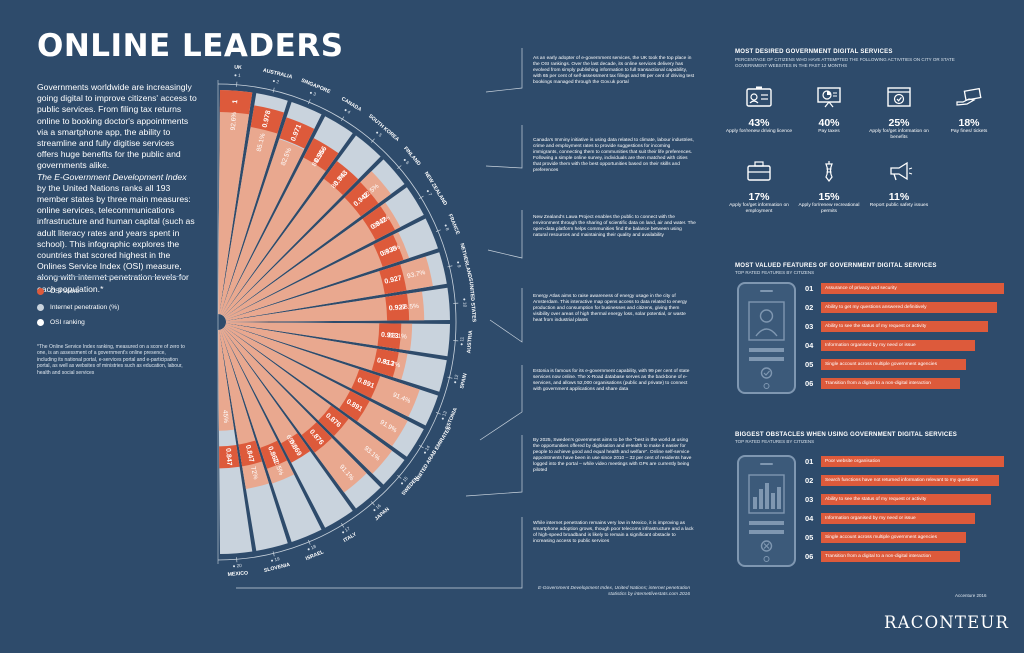  What do you see at coordinates (446, 227) in the screenshot?
I see `country-rank: ● 8` at bounding box center [446, 227].